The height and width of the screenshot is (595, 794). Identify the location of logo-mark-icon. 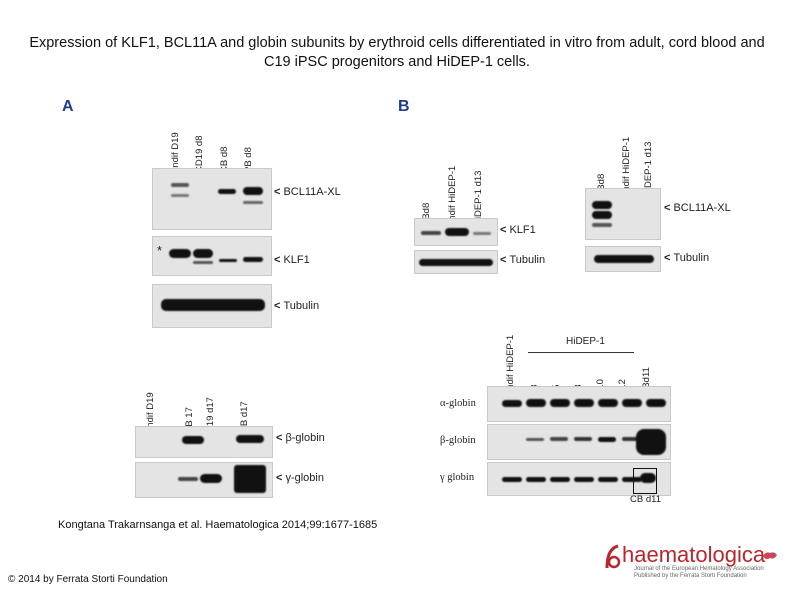
(613, 556).